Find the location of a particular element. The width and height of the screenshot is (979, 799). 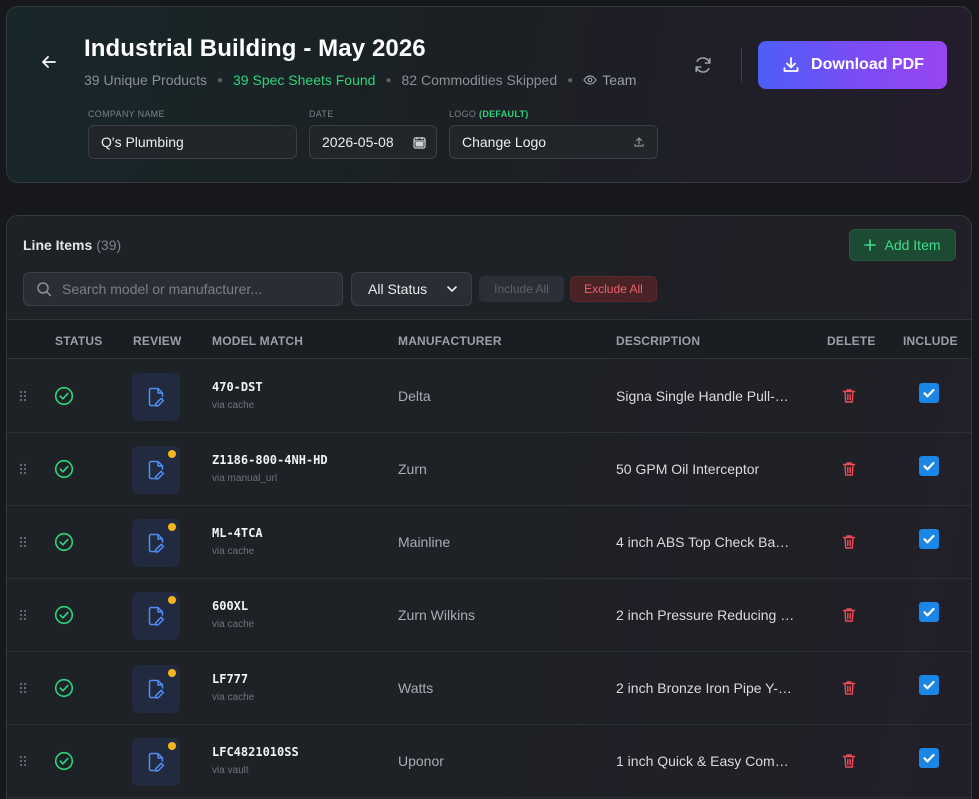

model-match: ML-4TCA via cache is located at coordinates (237, 541).